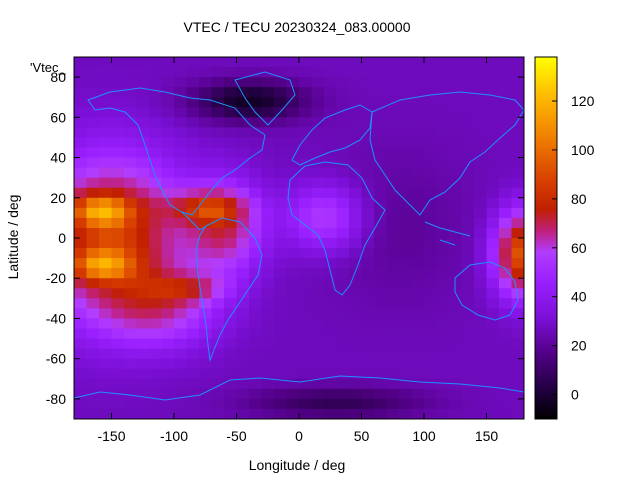 The image size is (640, 480). I want to click on x-tick-label: 150, so click(487, 436).